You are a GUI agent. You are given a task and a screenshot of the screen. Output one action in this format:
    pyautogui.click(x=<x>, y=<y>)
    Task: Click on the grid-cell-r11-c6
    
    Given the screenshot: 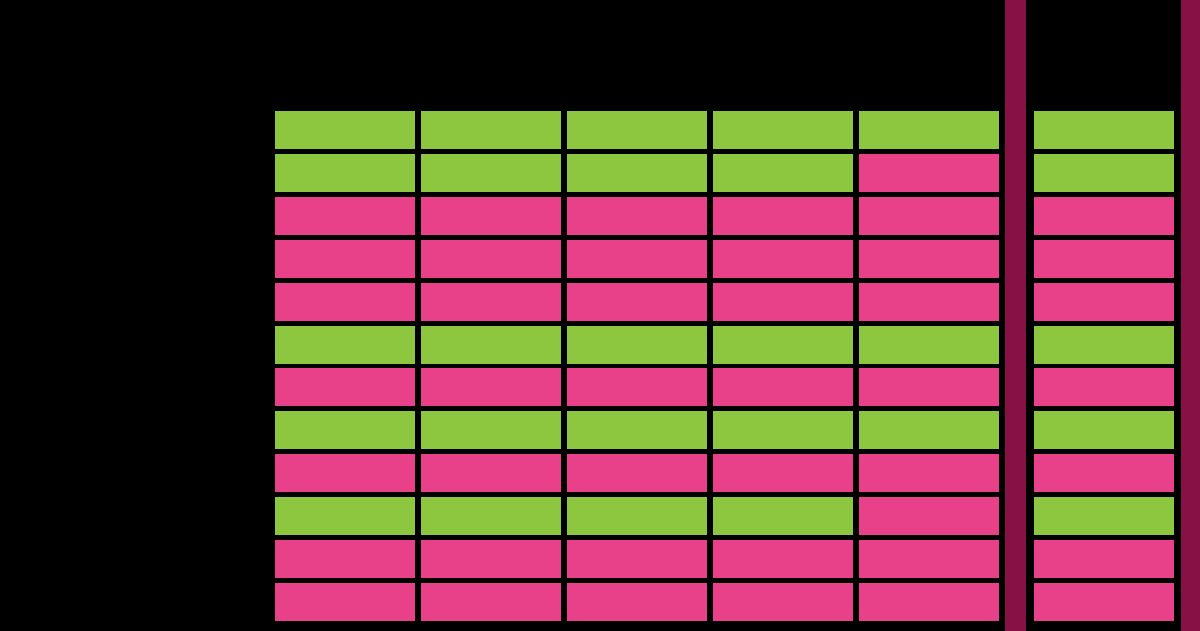 What is the action you would take?
    pyautogui.click(x=1104, y=559)
    